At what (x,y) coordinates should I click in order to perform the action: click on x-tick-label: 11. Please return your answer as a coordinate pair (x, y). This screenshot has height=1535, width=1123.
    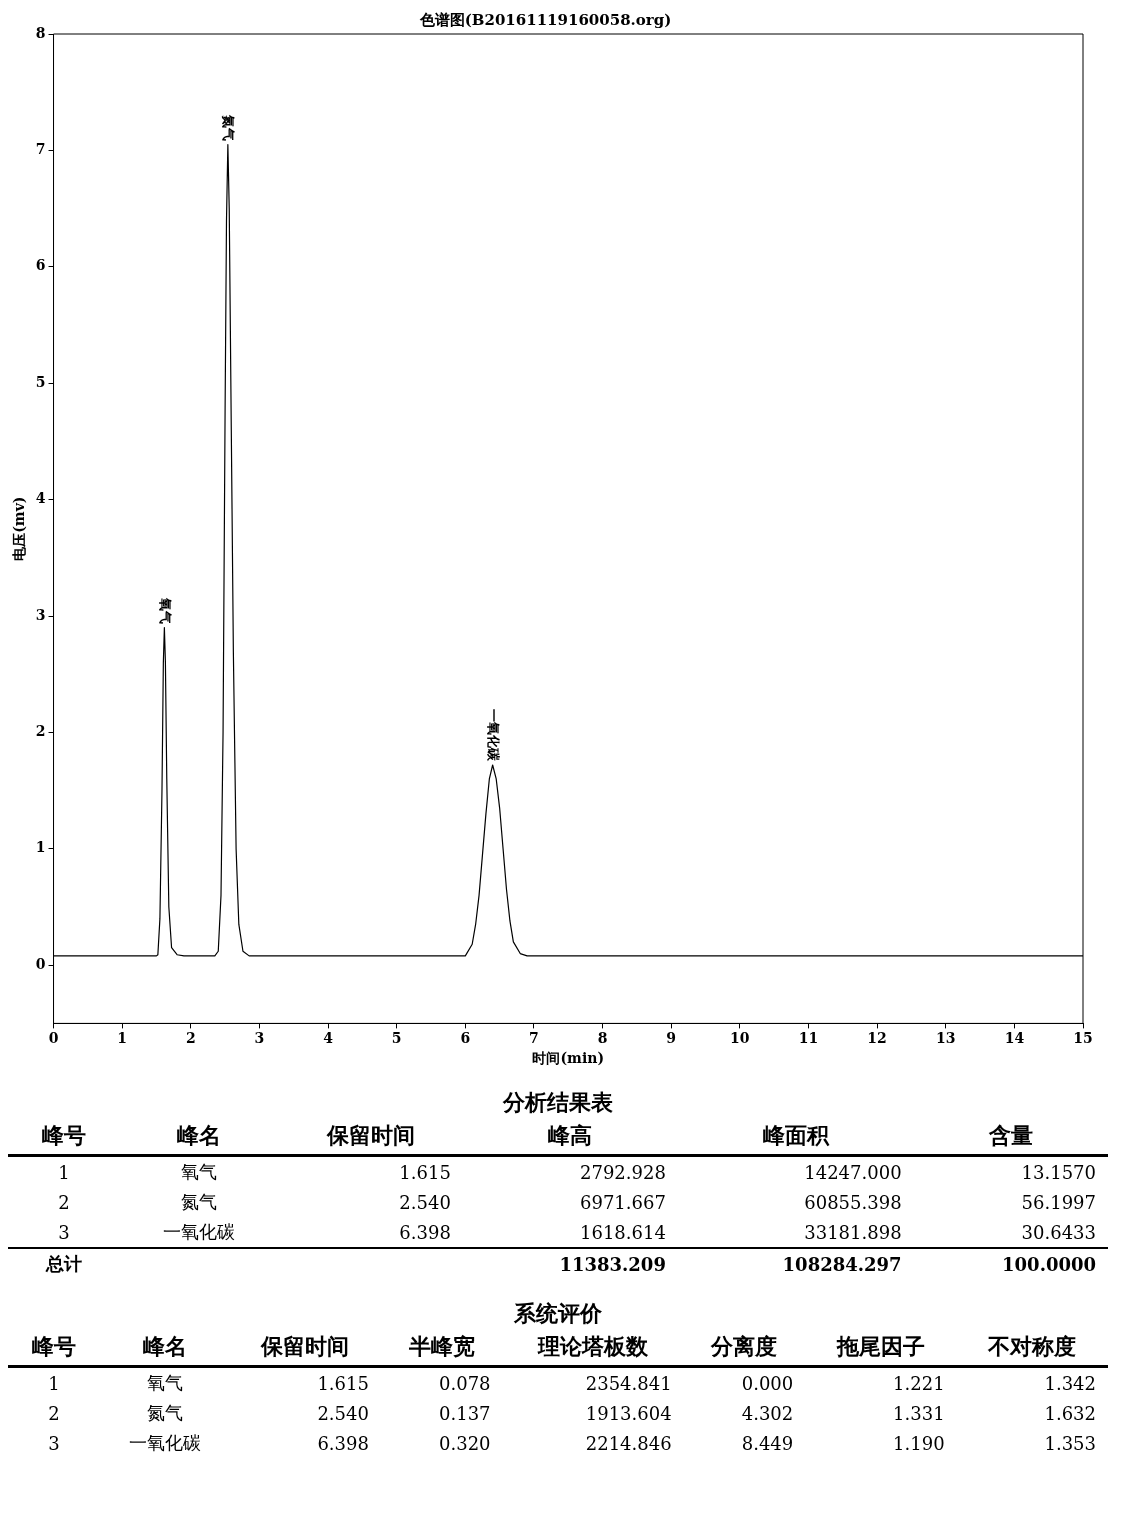
    Looking at the image, I should click on (808, 1038).